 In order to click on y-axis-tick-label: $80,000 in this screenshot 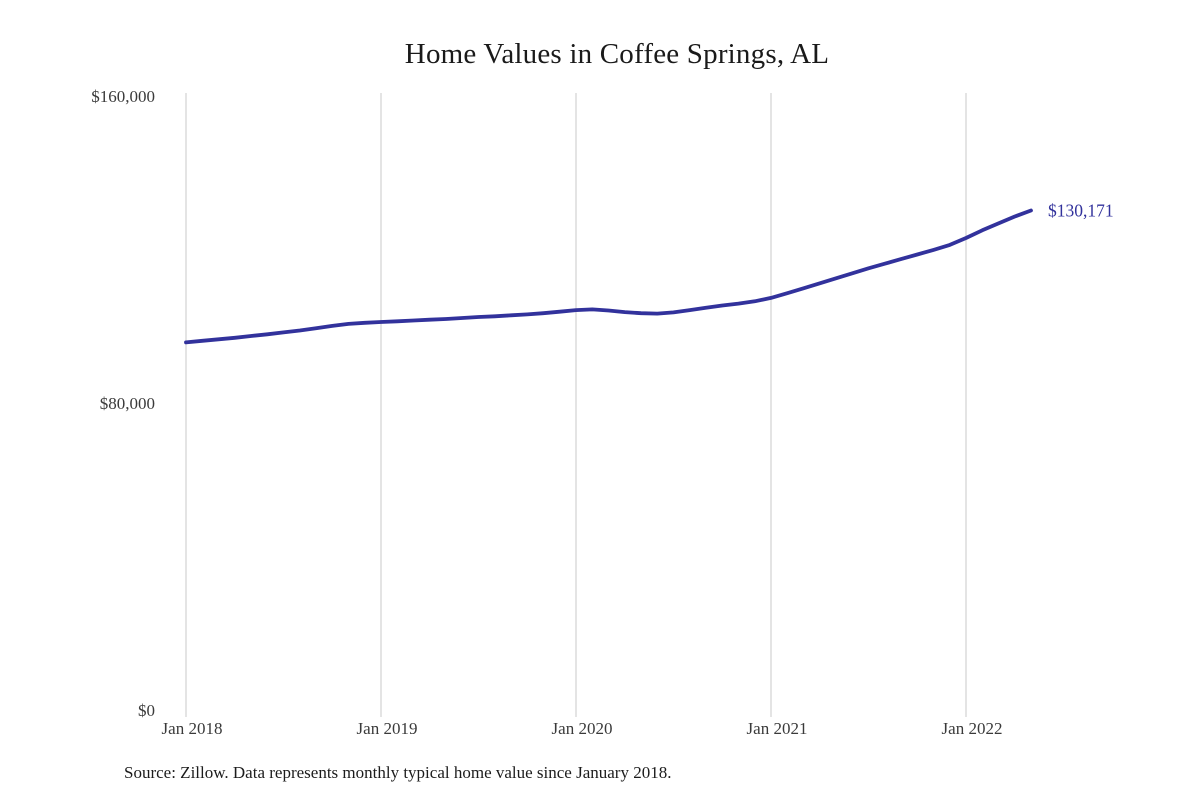, I will do `click(127, 403)`.